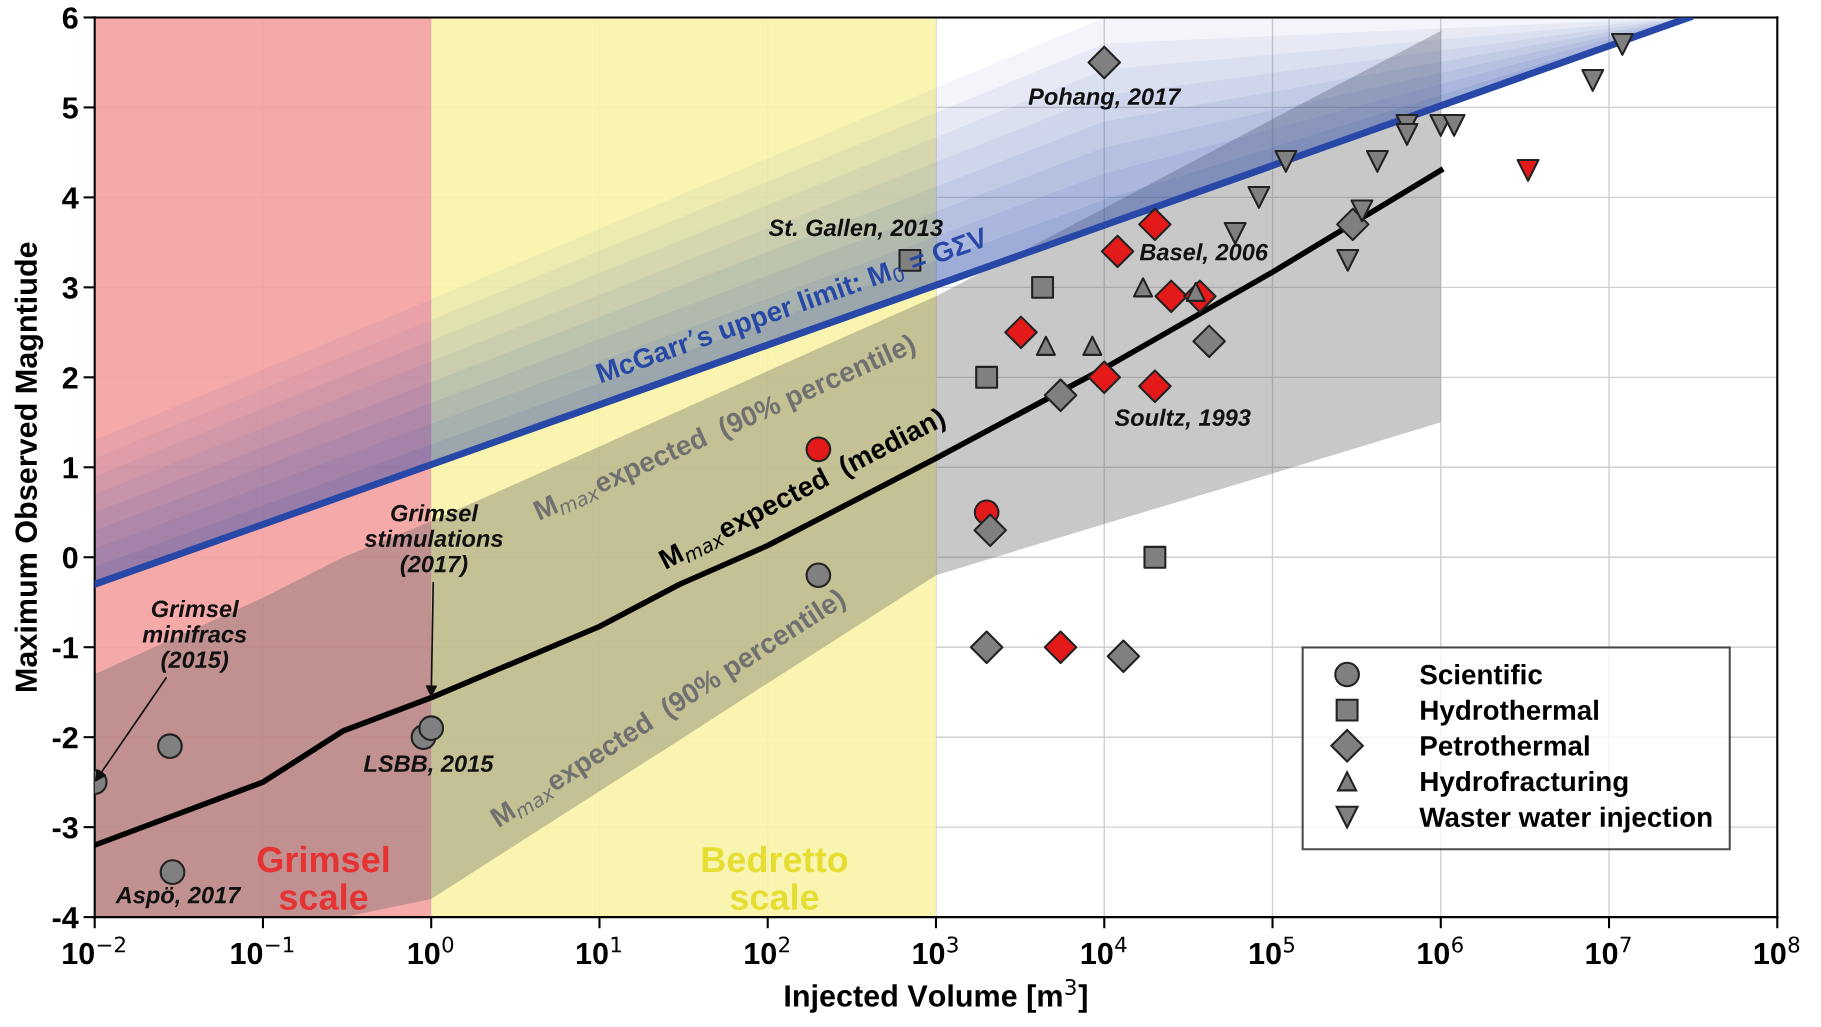  What do you see at coordinates (598, 950) in the screenshot?
I see `x-tick-label: 10$^{1}$` at bounding box center [598, 950].